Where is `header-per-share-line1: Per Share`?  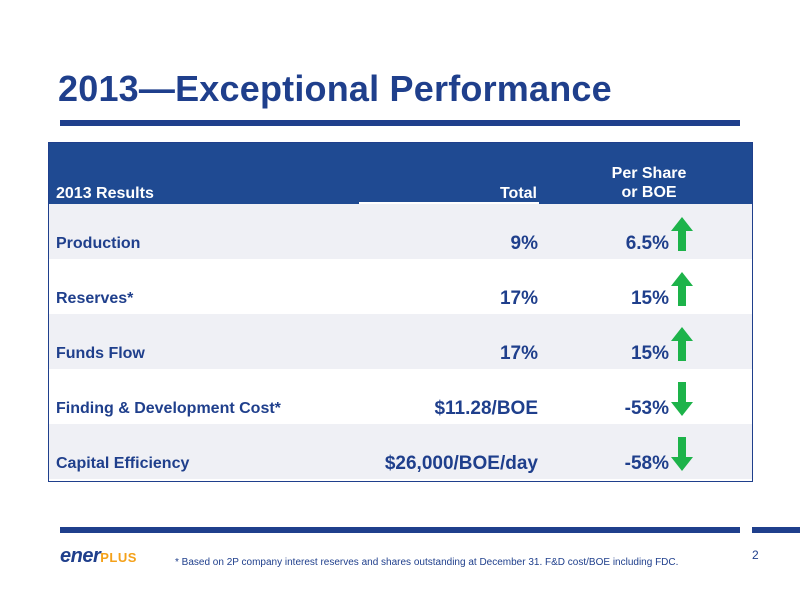 header-per-share-line1: Per Share is located at coordinates (649, 173).